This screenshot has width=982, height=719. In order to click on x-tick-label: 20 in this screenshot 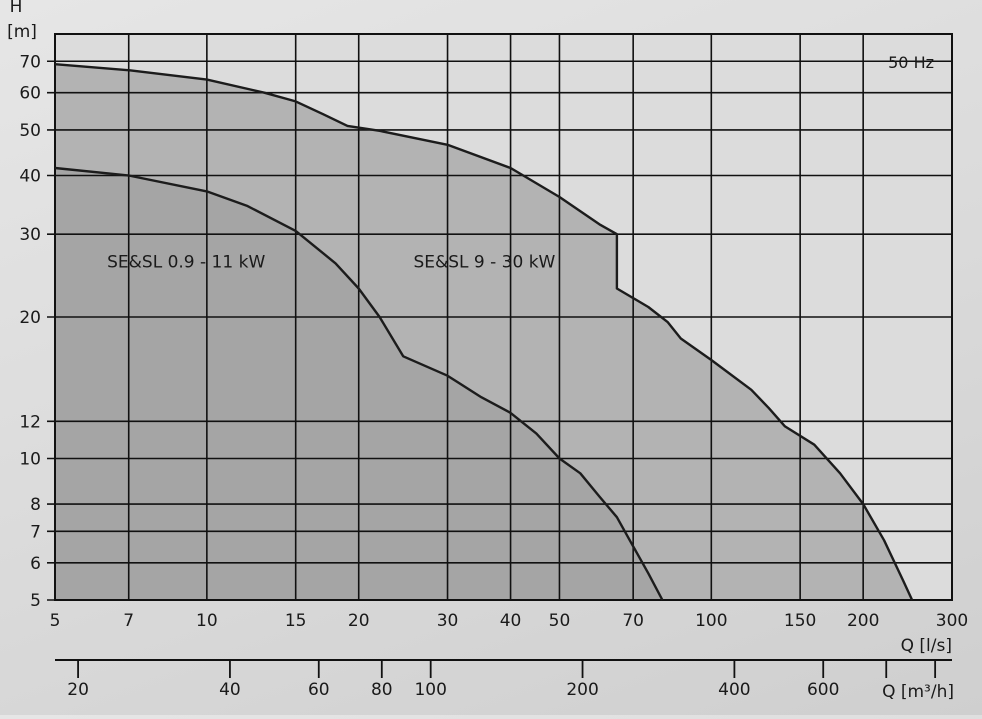, I will do `click(359, 621)`.